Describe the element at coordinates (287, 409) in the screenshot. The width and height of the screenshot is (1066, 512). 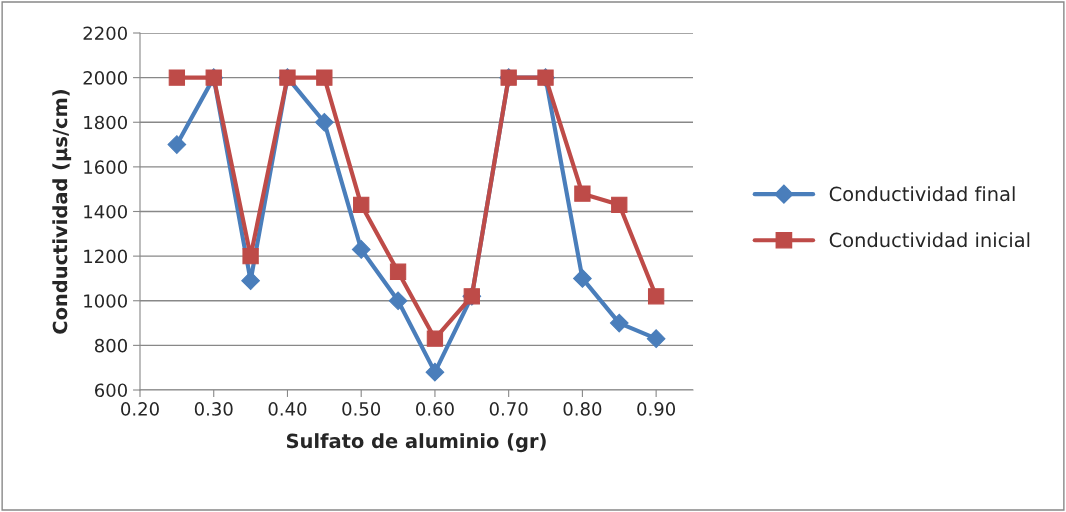
I see `x-tick-label: 0.40` at that location.